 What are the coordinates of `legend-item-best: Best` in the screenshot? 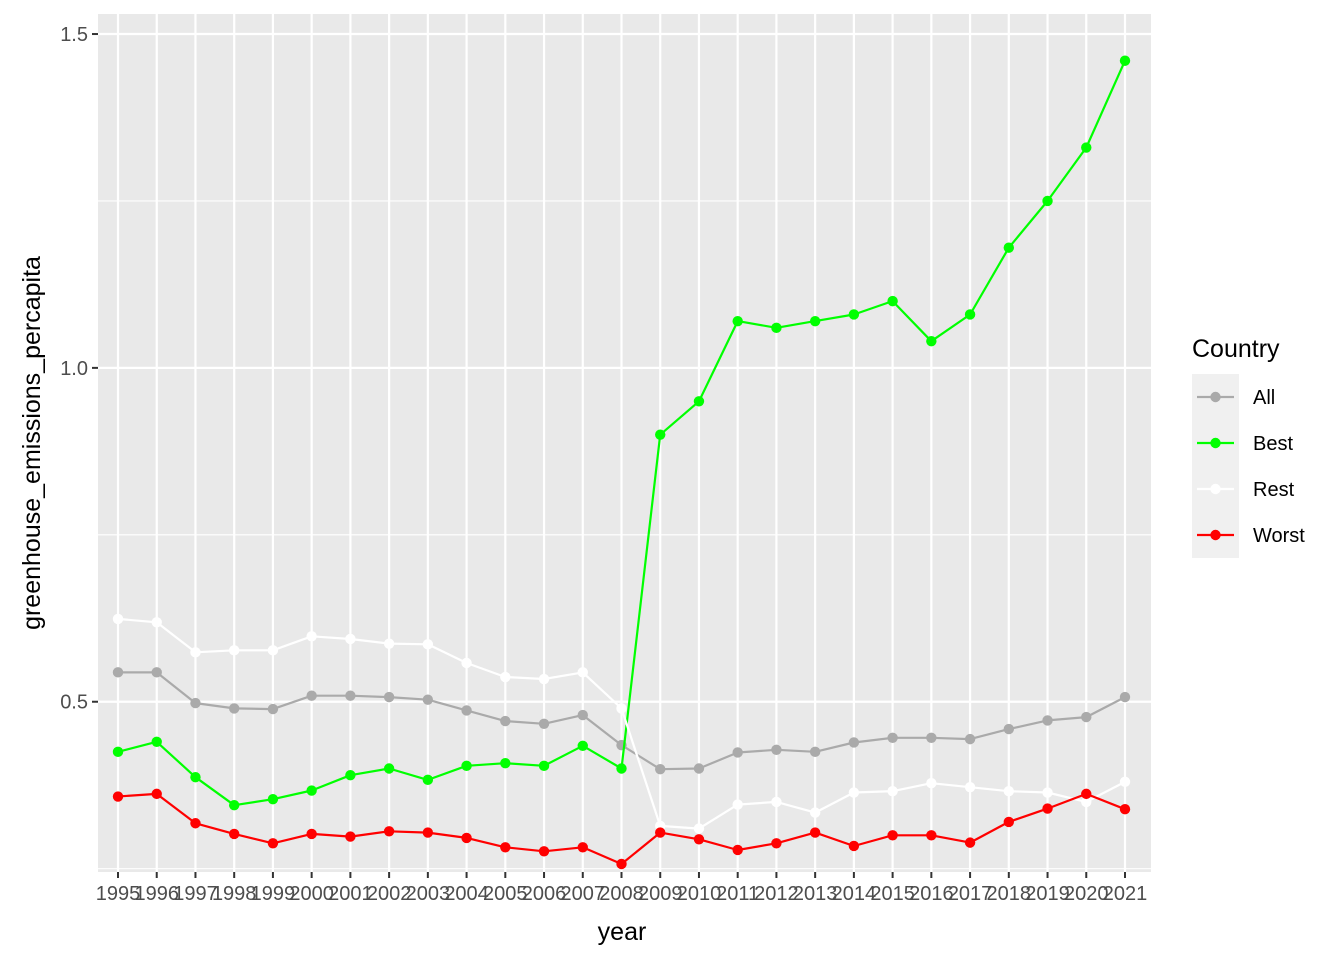 It's located at (1245, 444).